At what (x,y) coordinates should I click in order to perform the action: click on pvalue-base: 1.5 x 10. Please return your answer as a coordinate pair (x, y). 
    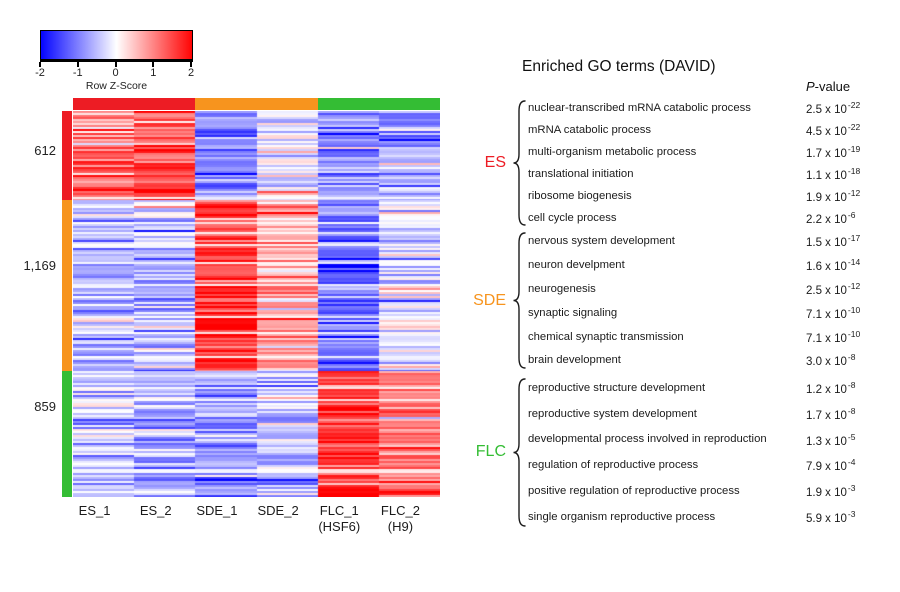
    Looking at the image, I should click on (826, 242).